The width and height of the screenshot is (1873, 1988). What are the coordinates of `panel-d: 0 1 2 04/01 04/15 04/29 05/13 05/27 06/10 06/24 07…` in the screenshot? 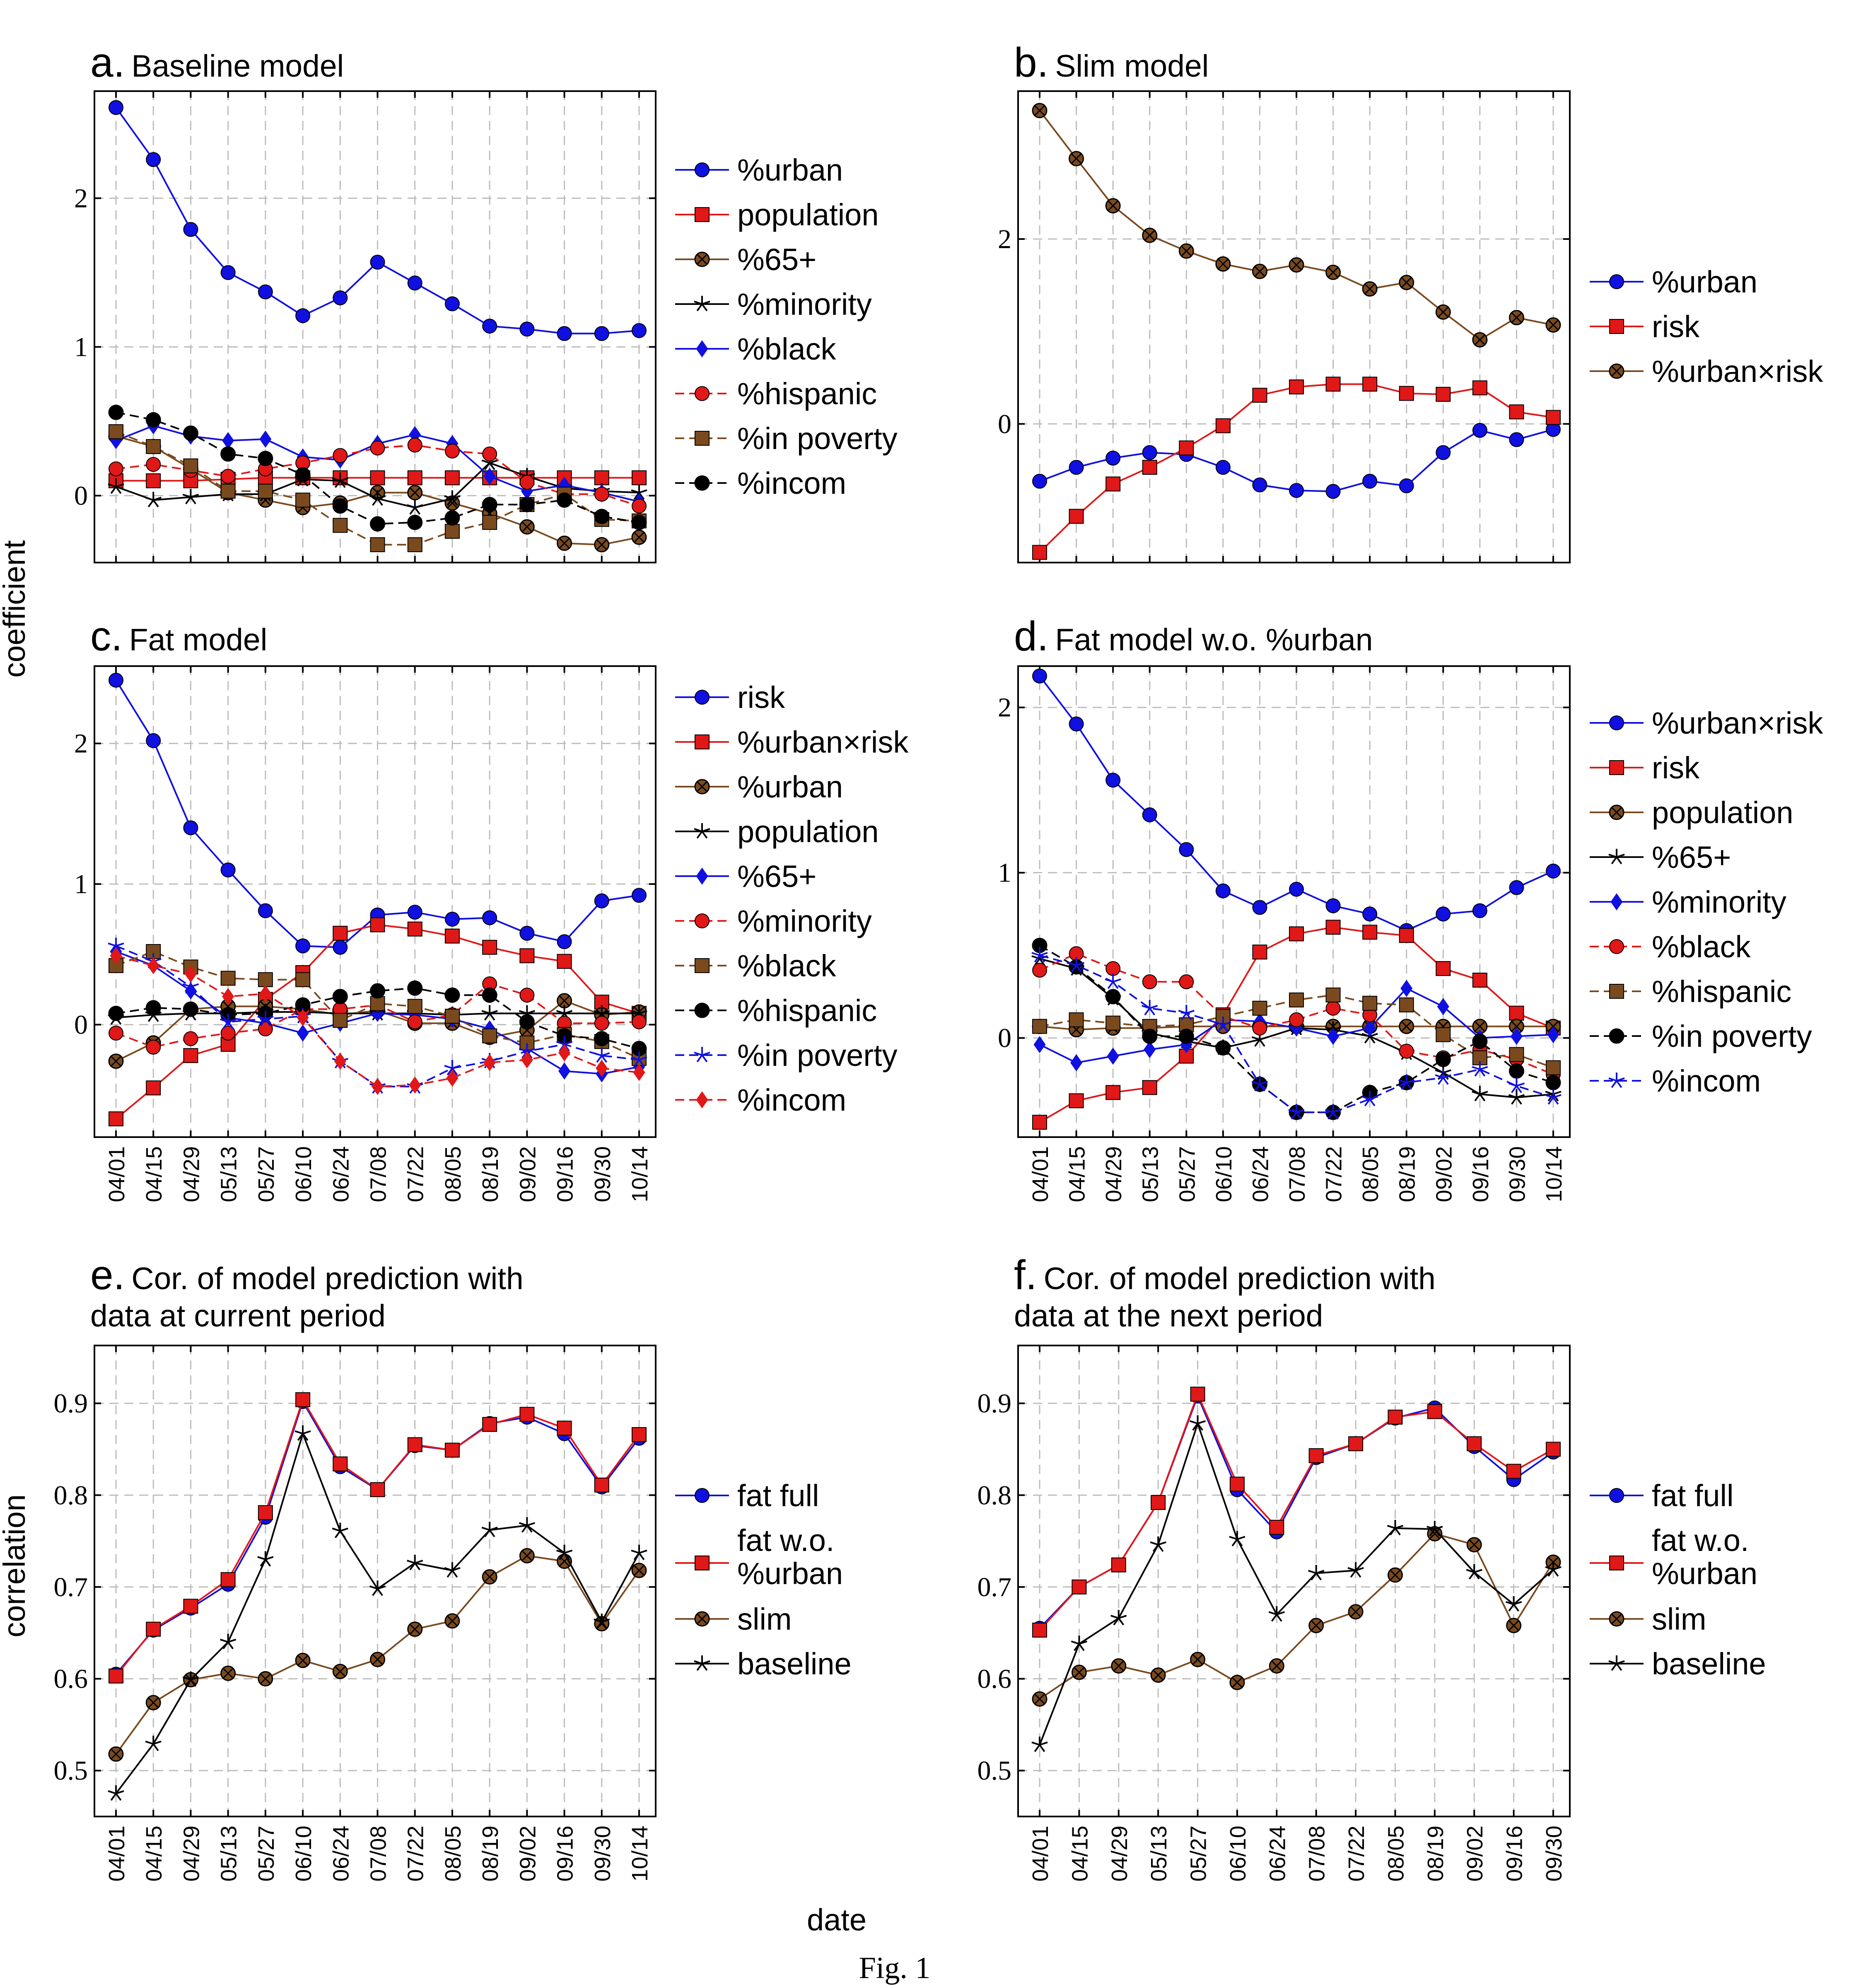 It's located at (1410, 907).